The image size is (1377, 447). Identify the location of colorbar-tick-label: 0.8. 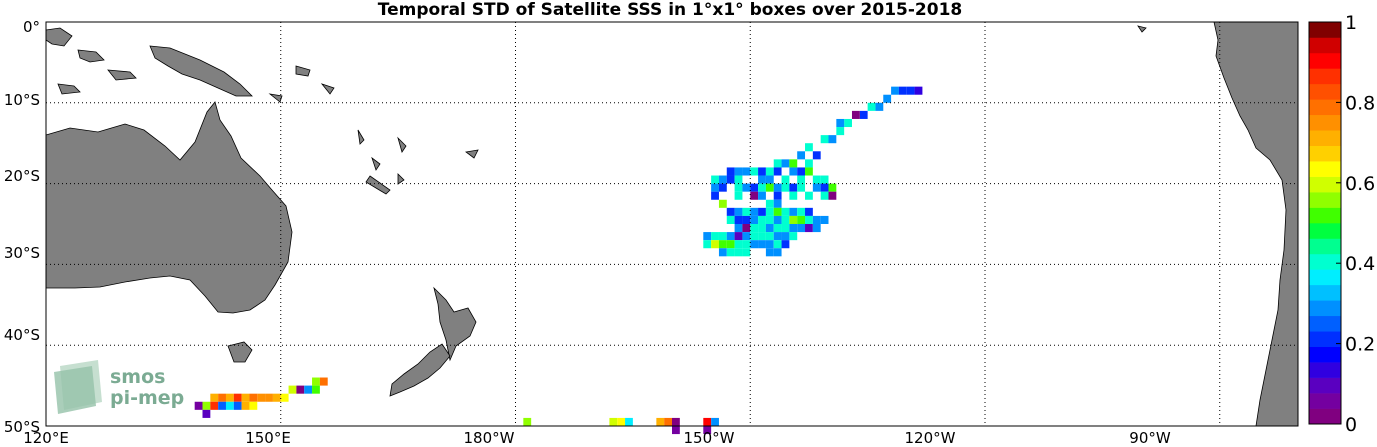
(1360, 103).